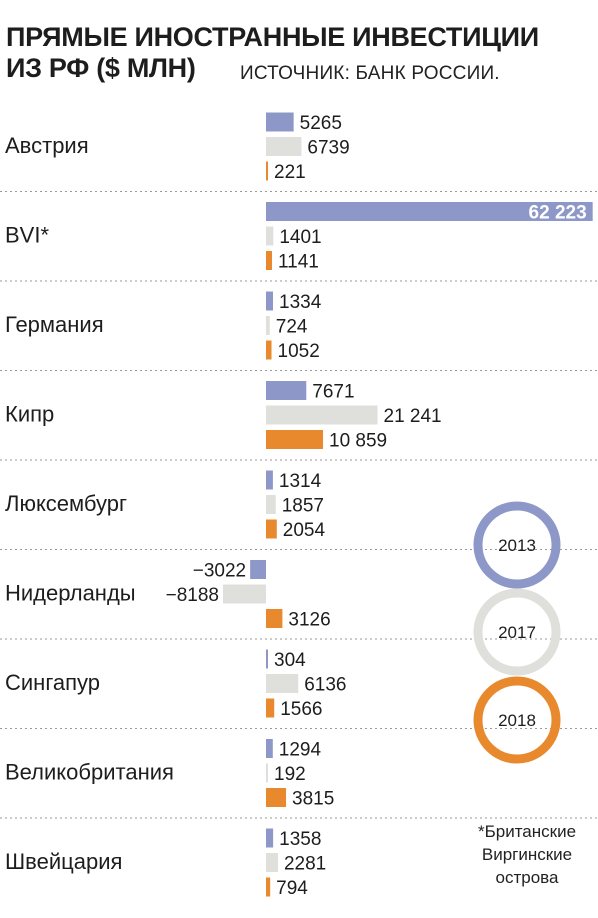 This screenshot has height=918, width=598. Describe the element at coordinates (313, 799) in the screenshot. I see `value-label: 3815` at that location.